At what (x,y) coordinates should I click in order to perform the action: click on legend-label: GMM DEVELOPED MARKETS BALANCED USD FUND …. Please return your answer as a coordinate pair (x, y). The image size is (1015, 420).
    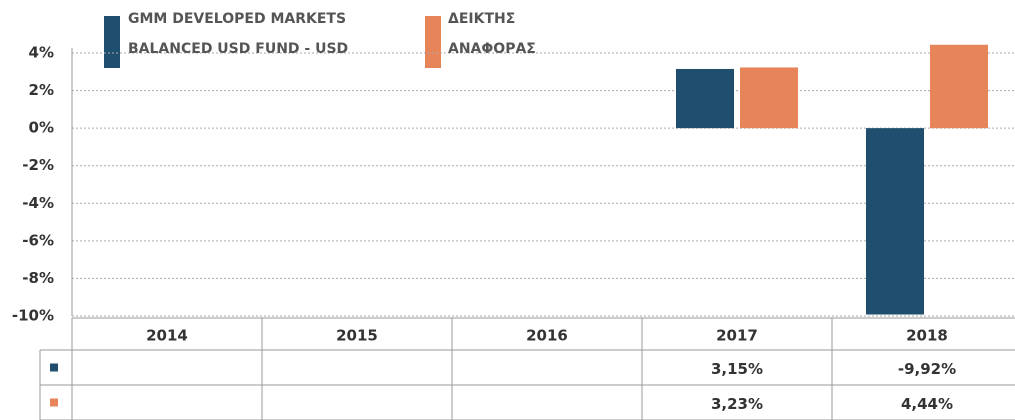
    Looking at the image, I should click on (238, 34).